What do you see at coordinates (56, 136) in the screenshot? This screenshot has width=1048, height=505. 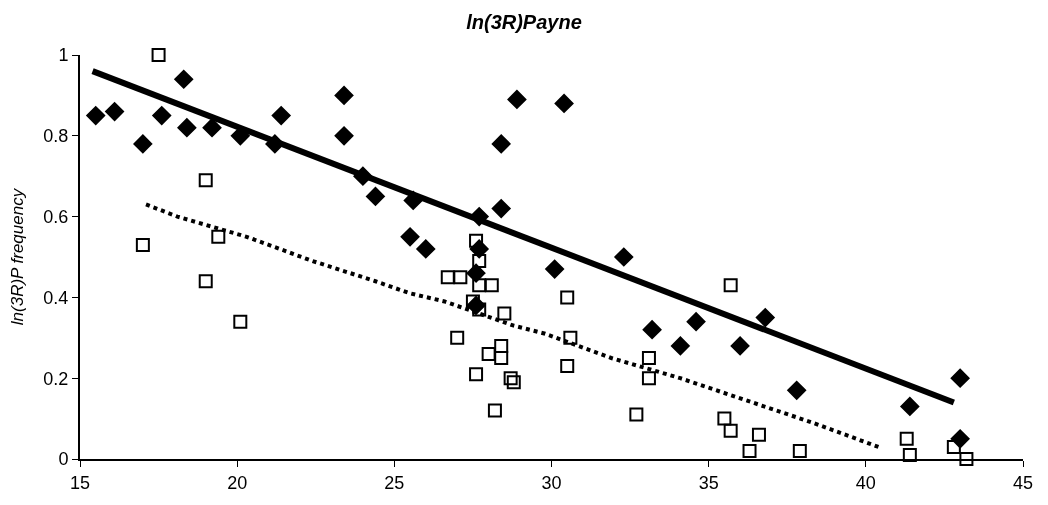 I see `y-tick-label: 0.8` at bounding box center [56, 136].